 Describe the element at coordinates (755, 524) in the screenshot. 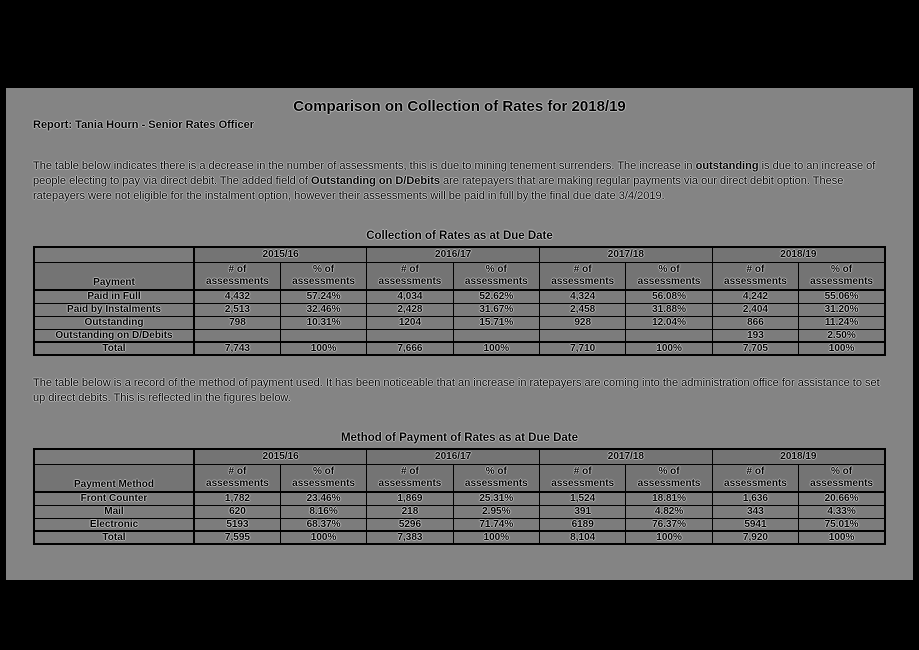

I see `value-cell: 5941` at that location.